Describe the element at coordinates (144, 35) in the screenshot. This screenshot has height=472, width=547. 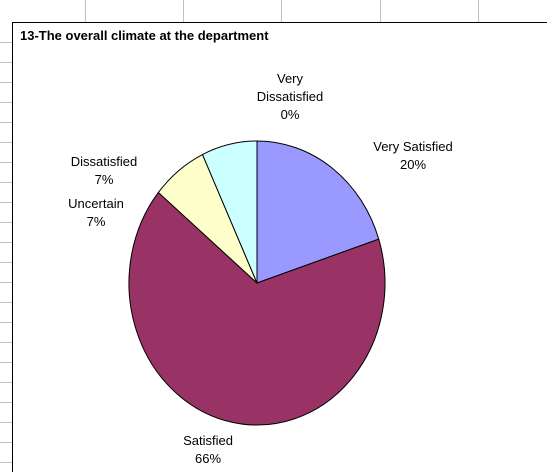
I see `chart-title: 13-The overall climate at the department` at that location.